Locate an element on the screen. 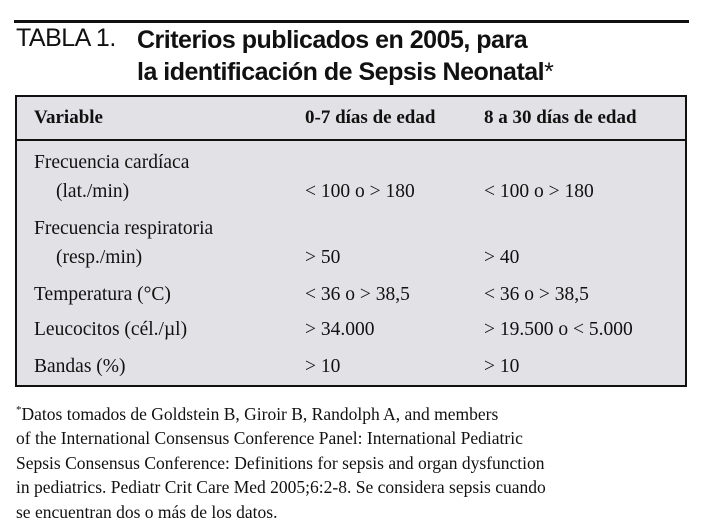 The image size is (705, 528). value-8-30: > 40 is located at coordinates (502, 257).